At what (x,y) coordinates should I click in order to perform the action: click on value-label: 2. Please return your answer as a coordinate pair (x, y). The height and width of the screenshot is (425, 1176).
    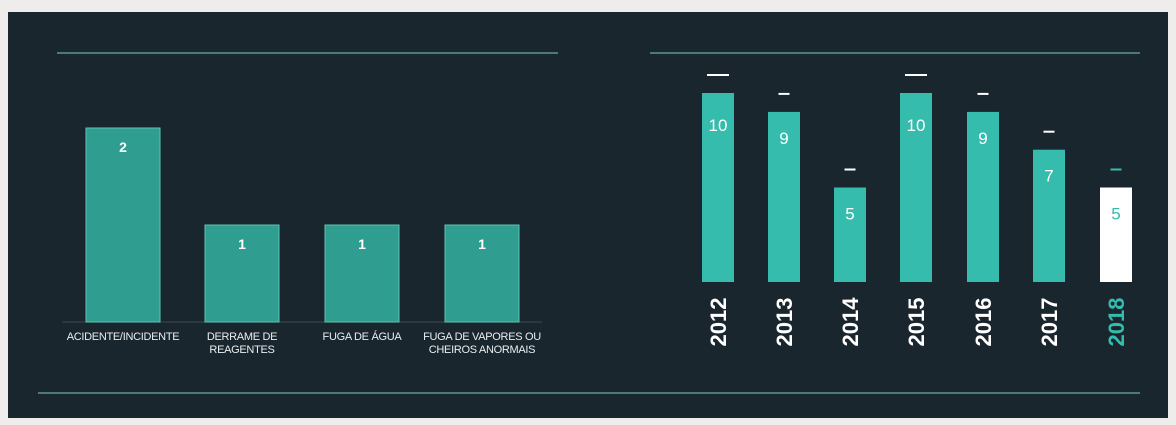
    Looking at the image, I should click on (123, 147).